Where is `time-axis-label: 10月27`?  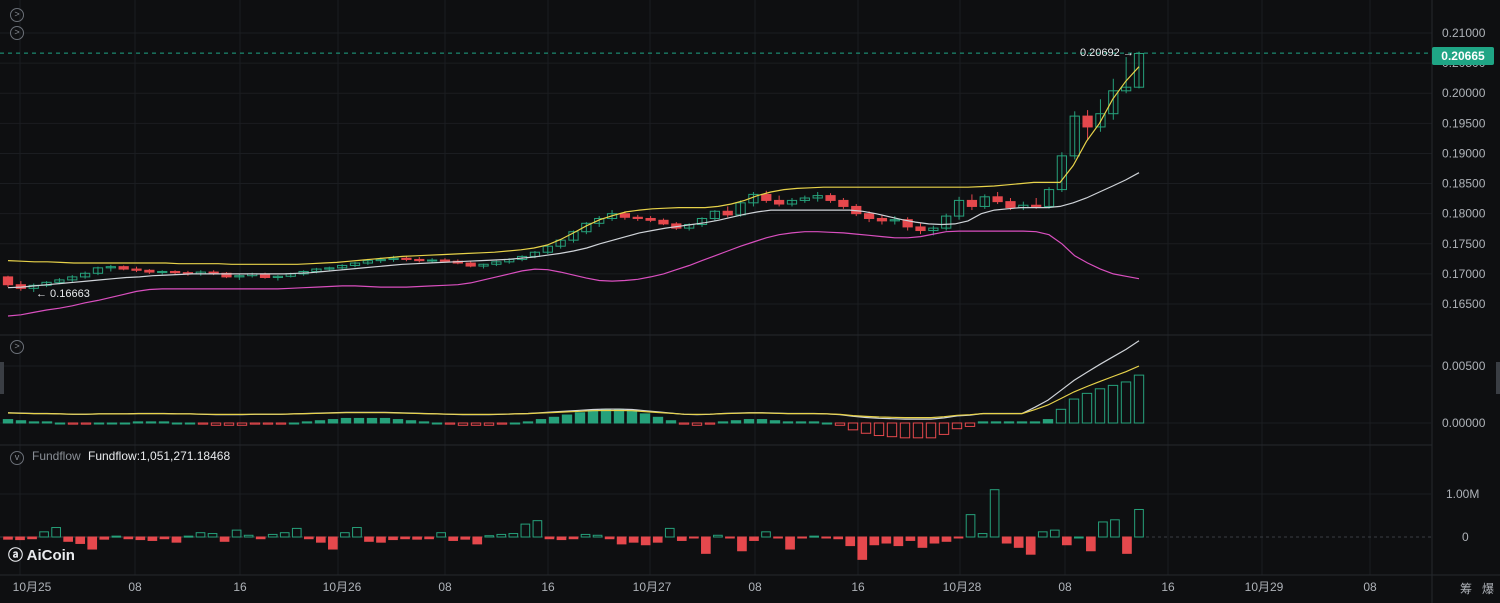 time-axis-label: 10月27 is located at coordinates (652, 587).